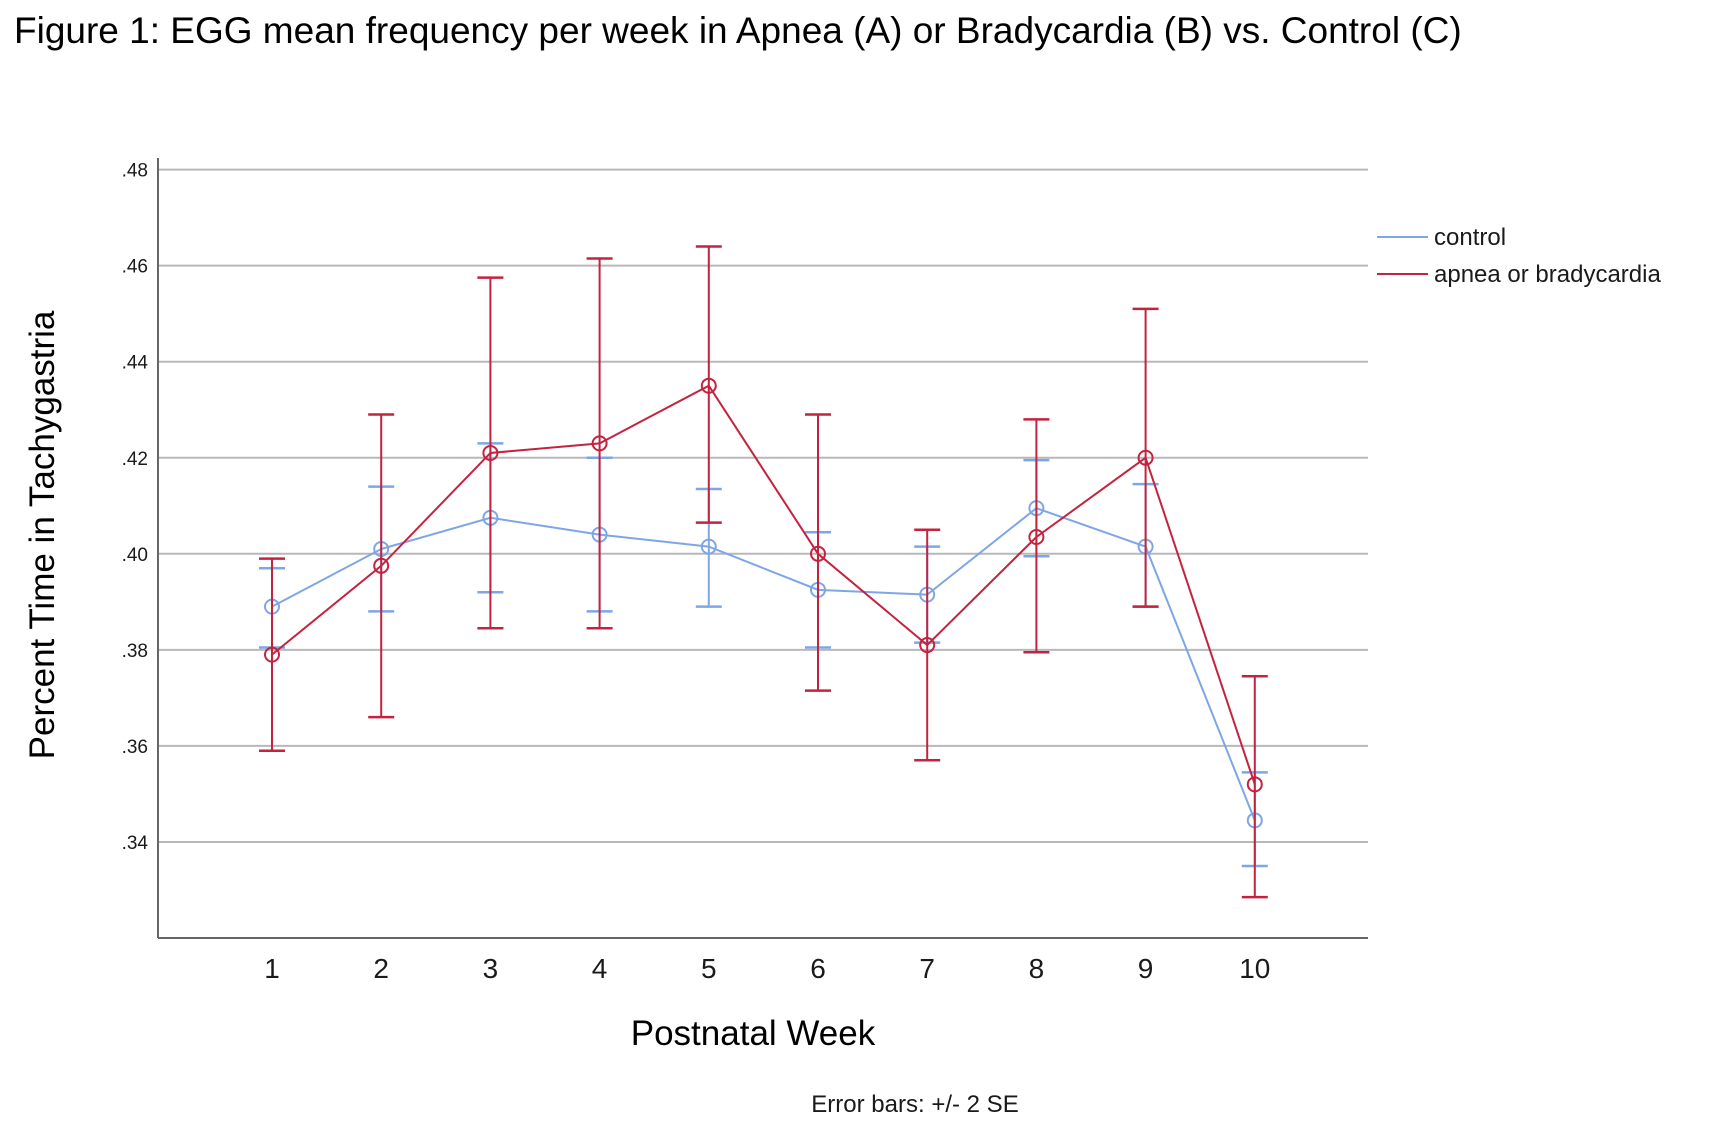 This screenshot has height=1138, width=1722. Describe the element at coordinates (600, 968) in the screenshot. I see `x-tick-label: 4` at that location.